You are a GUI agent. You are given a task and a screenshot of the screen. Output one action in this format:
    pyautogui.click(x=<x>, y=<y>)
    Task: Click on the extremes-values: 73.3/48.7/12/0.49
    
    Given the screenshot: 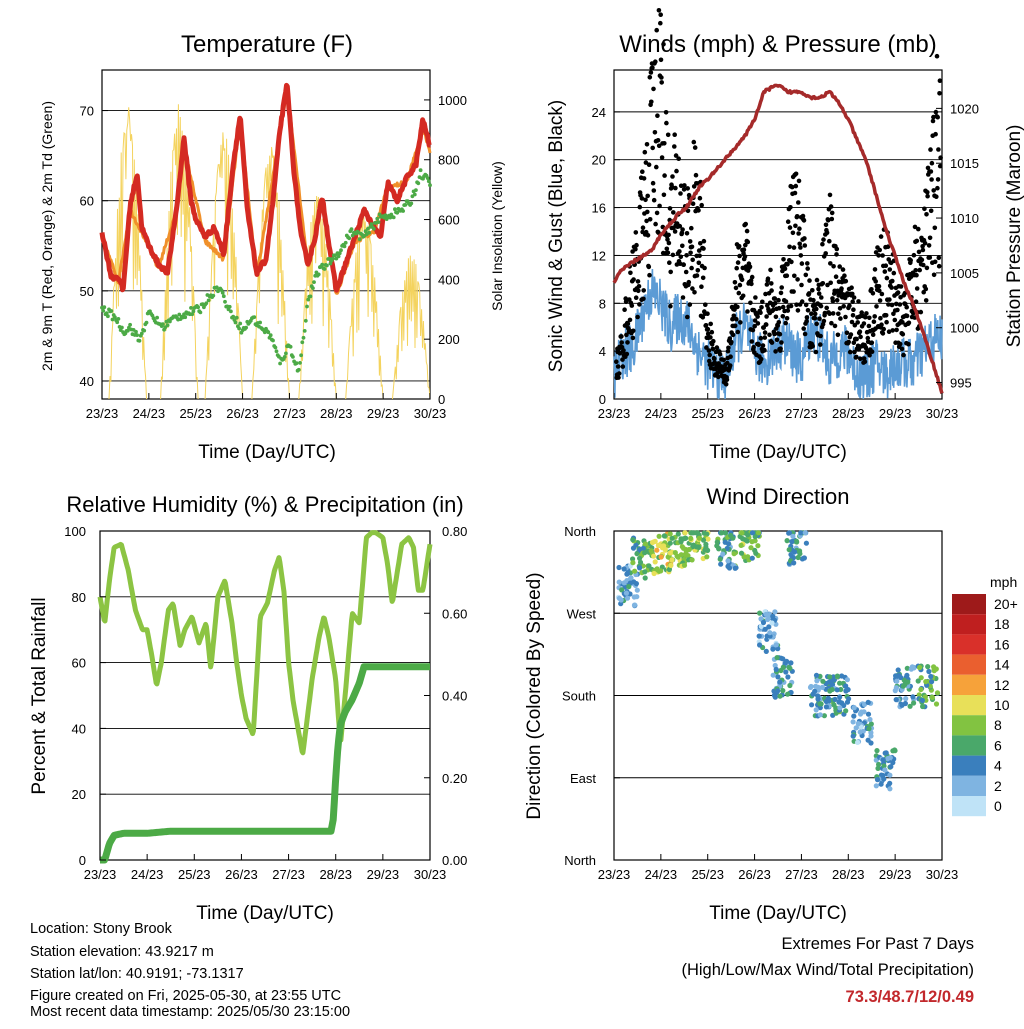 What is the action you would take?
    pyautogui.click(x=909, y=997)
    